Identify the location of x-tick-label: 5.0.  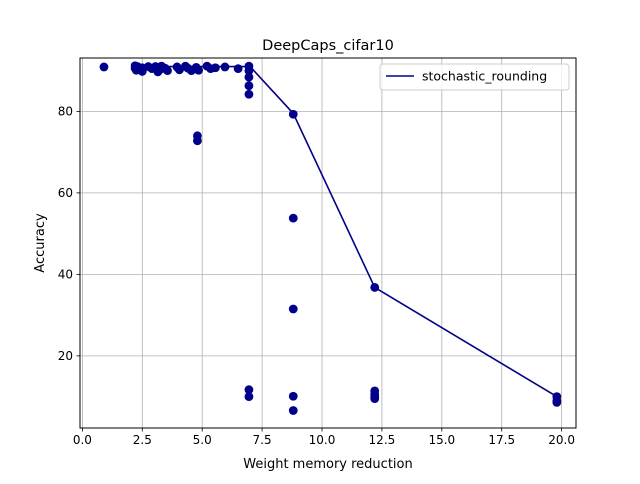
(202, 440).